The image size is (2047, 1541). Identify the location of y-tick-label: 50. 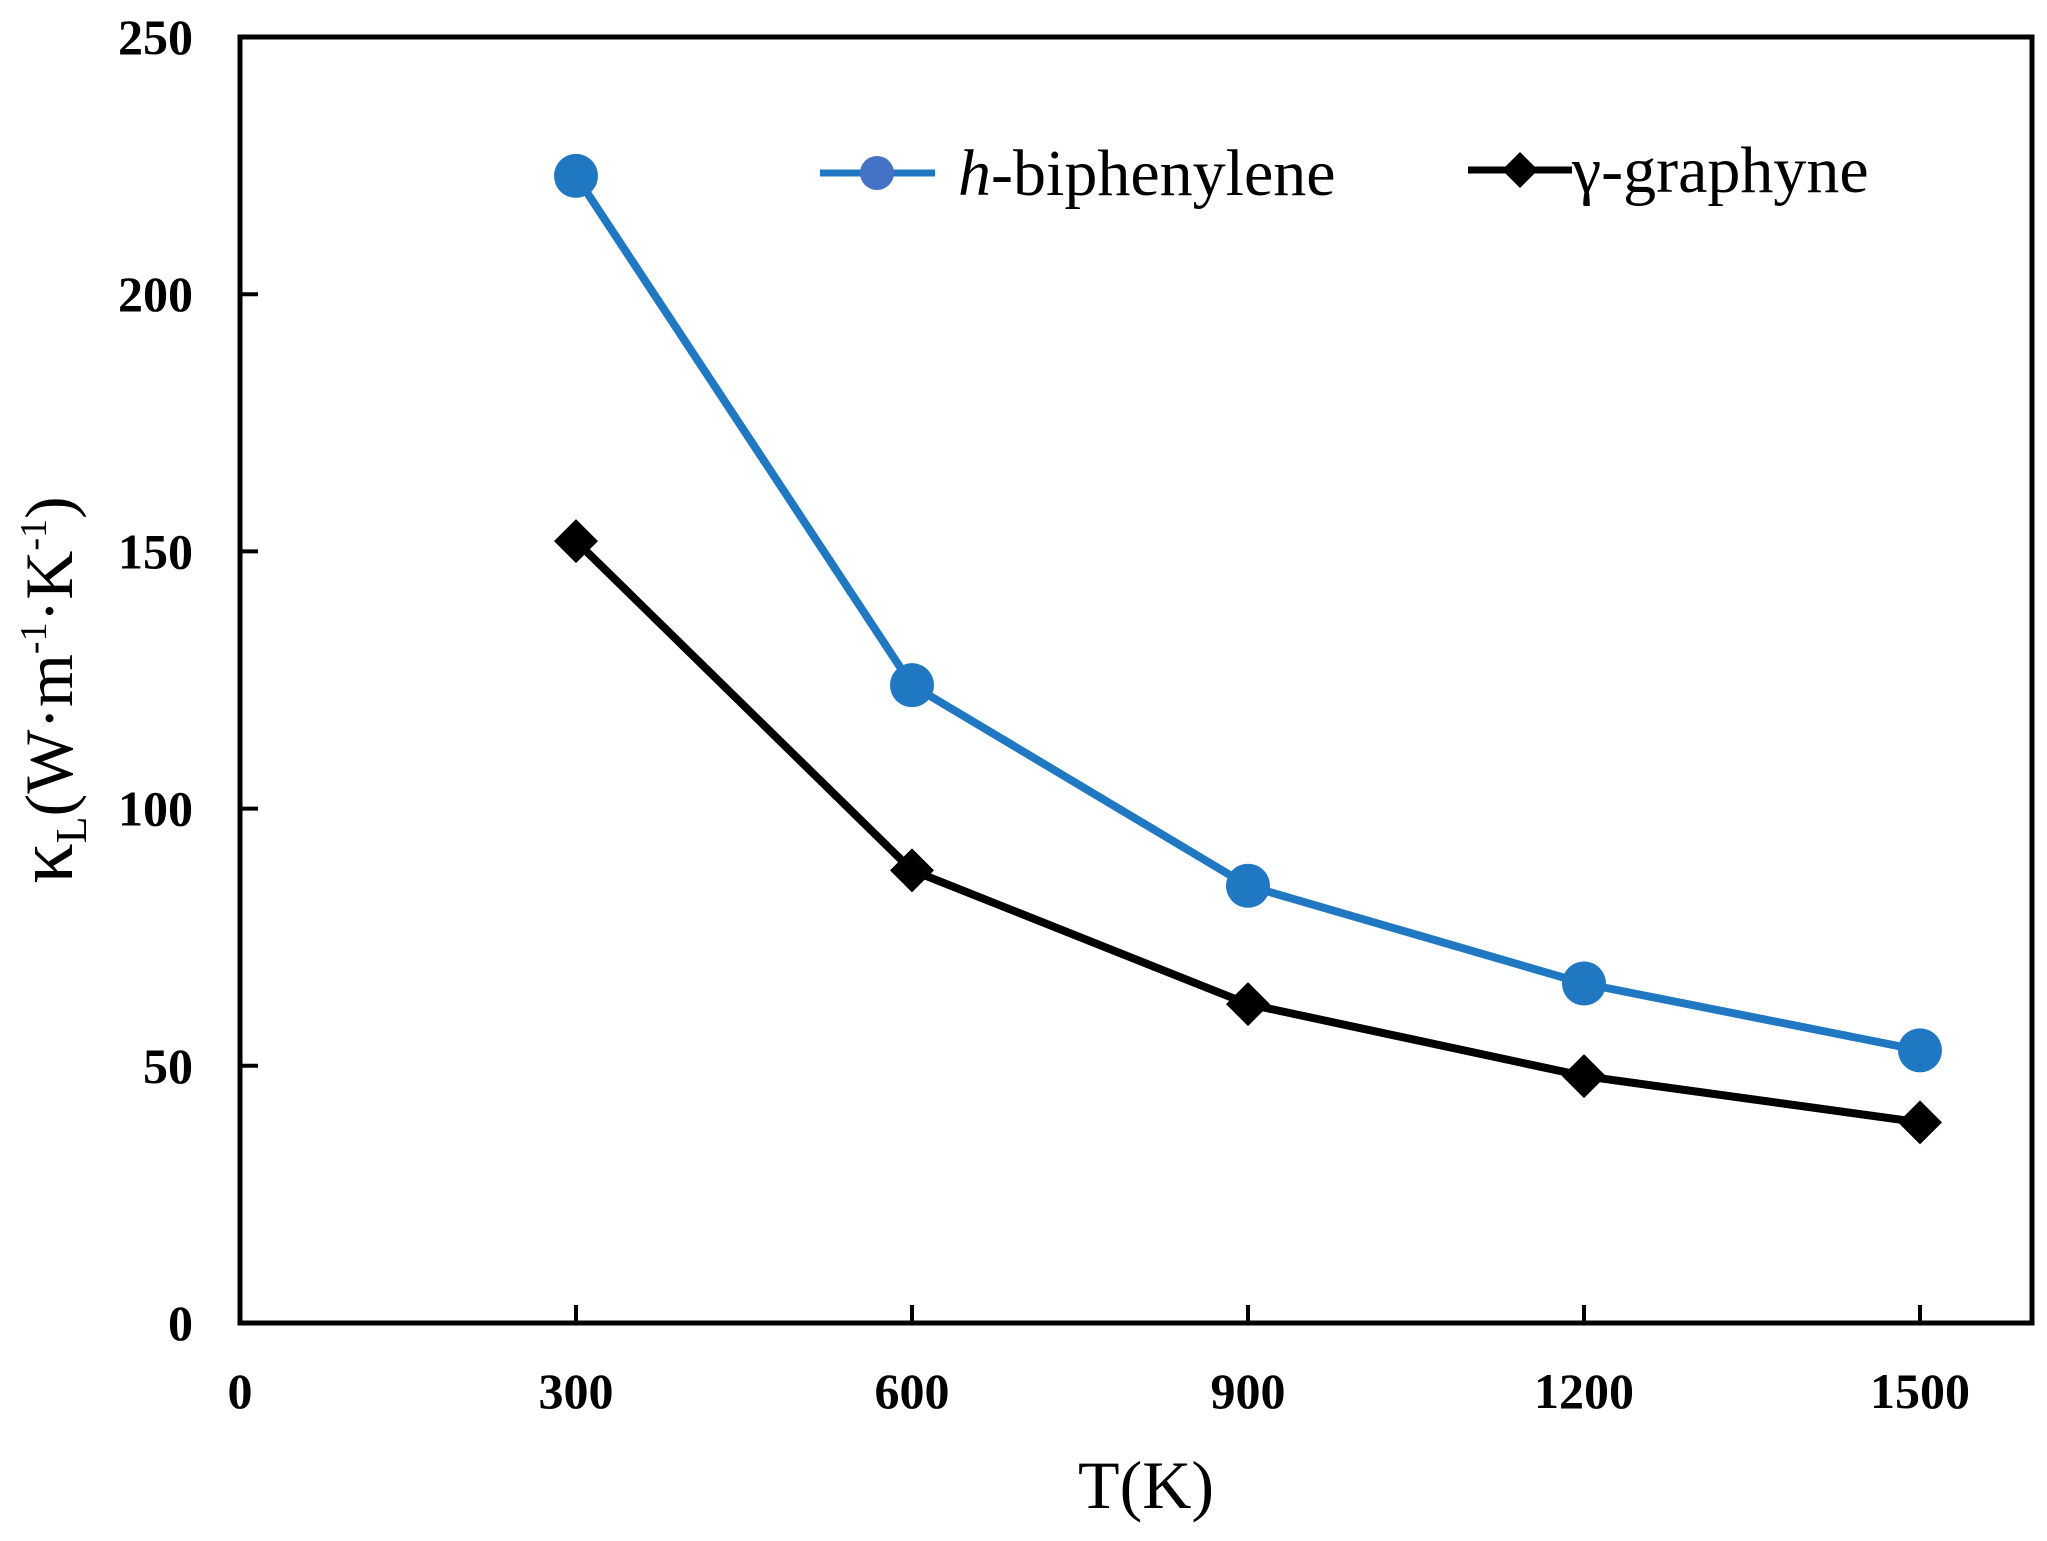
(168, 1066).